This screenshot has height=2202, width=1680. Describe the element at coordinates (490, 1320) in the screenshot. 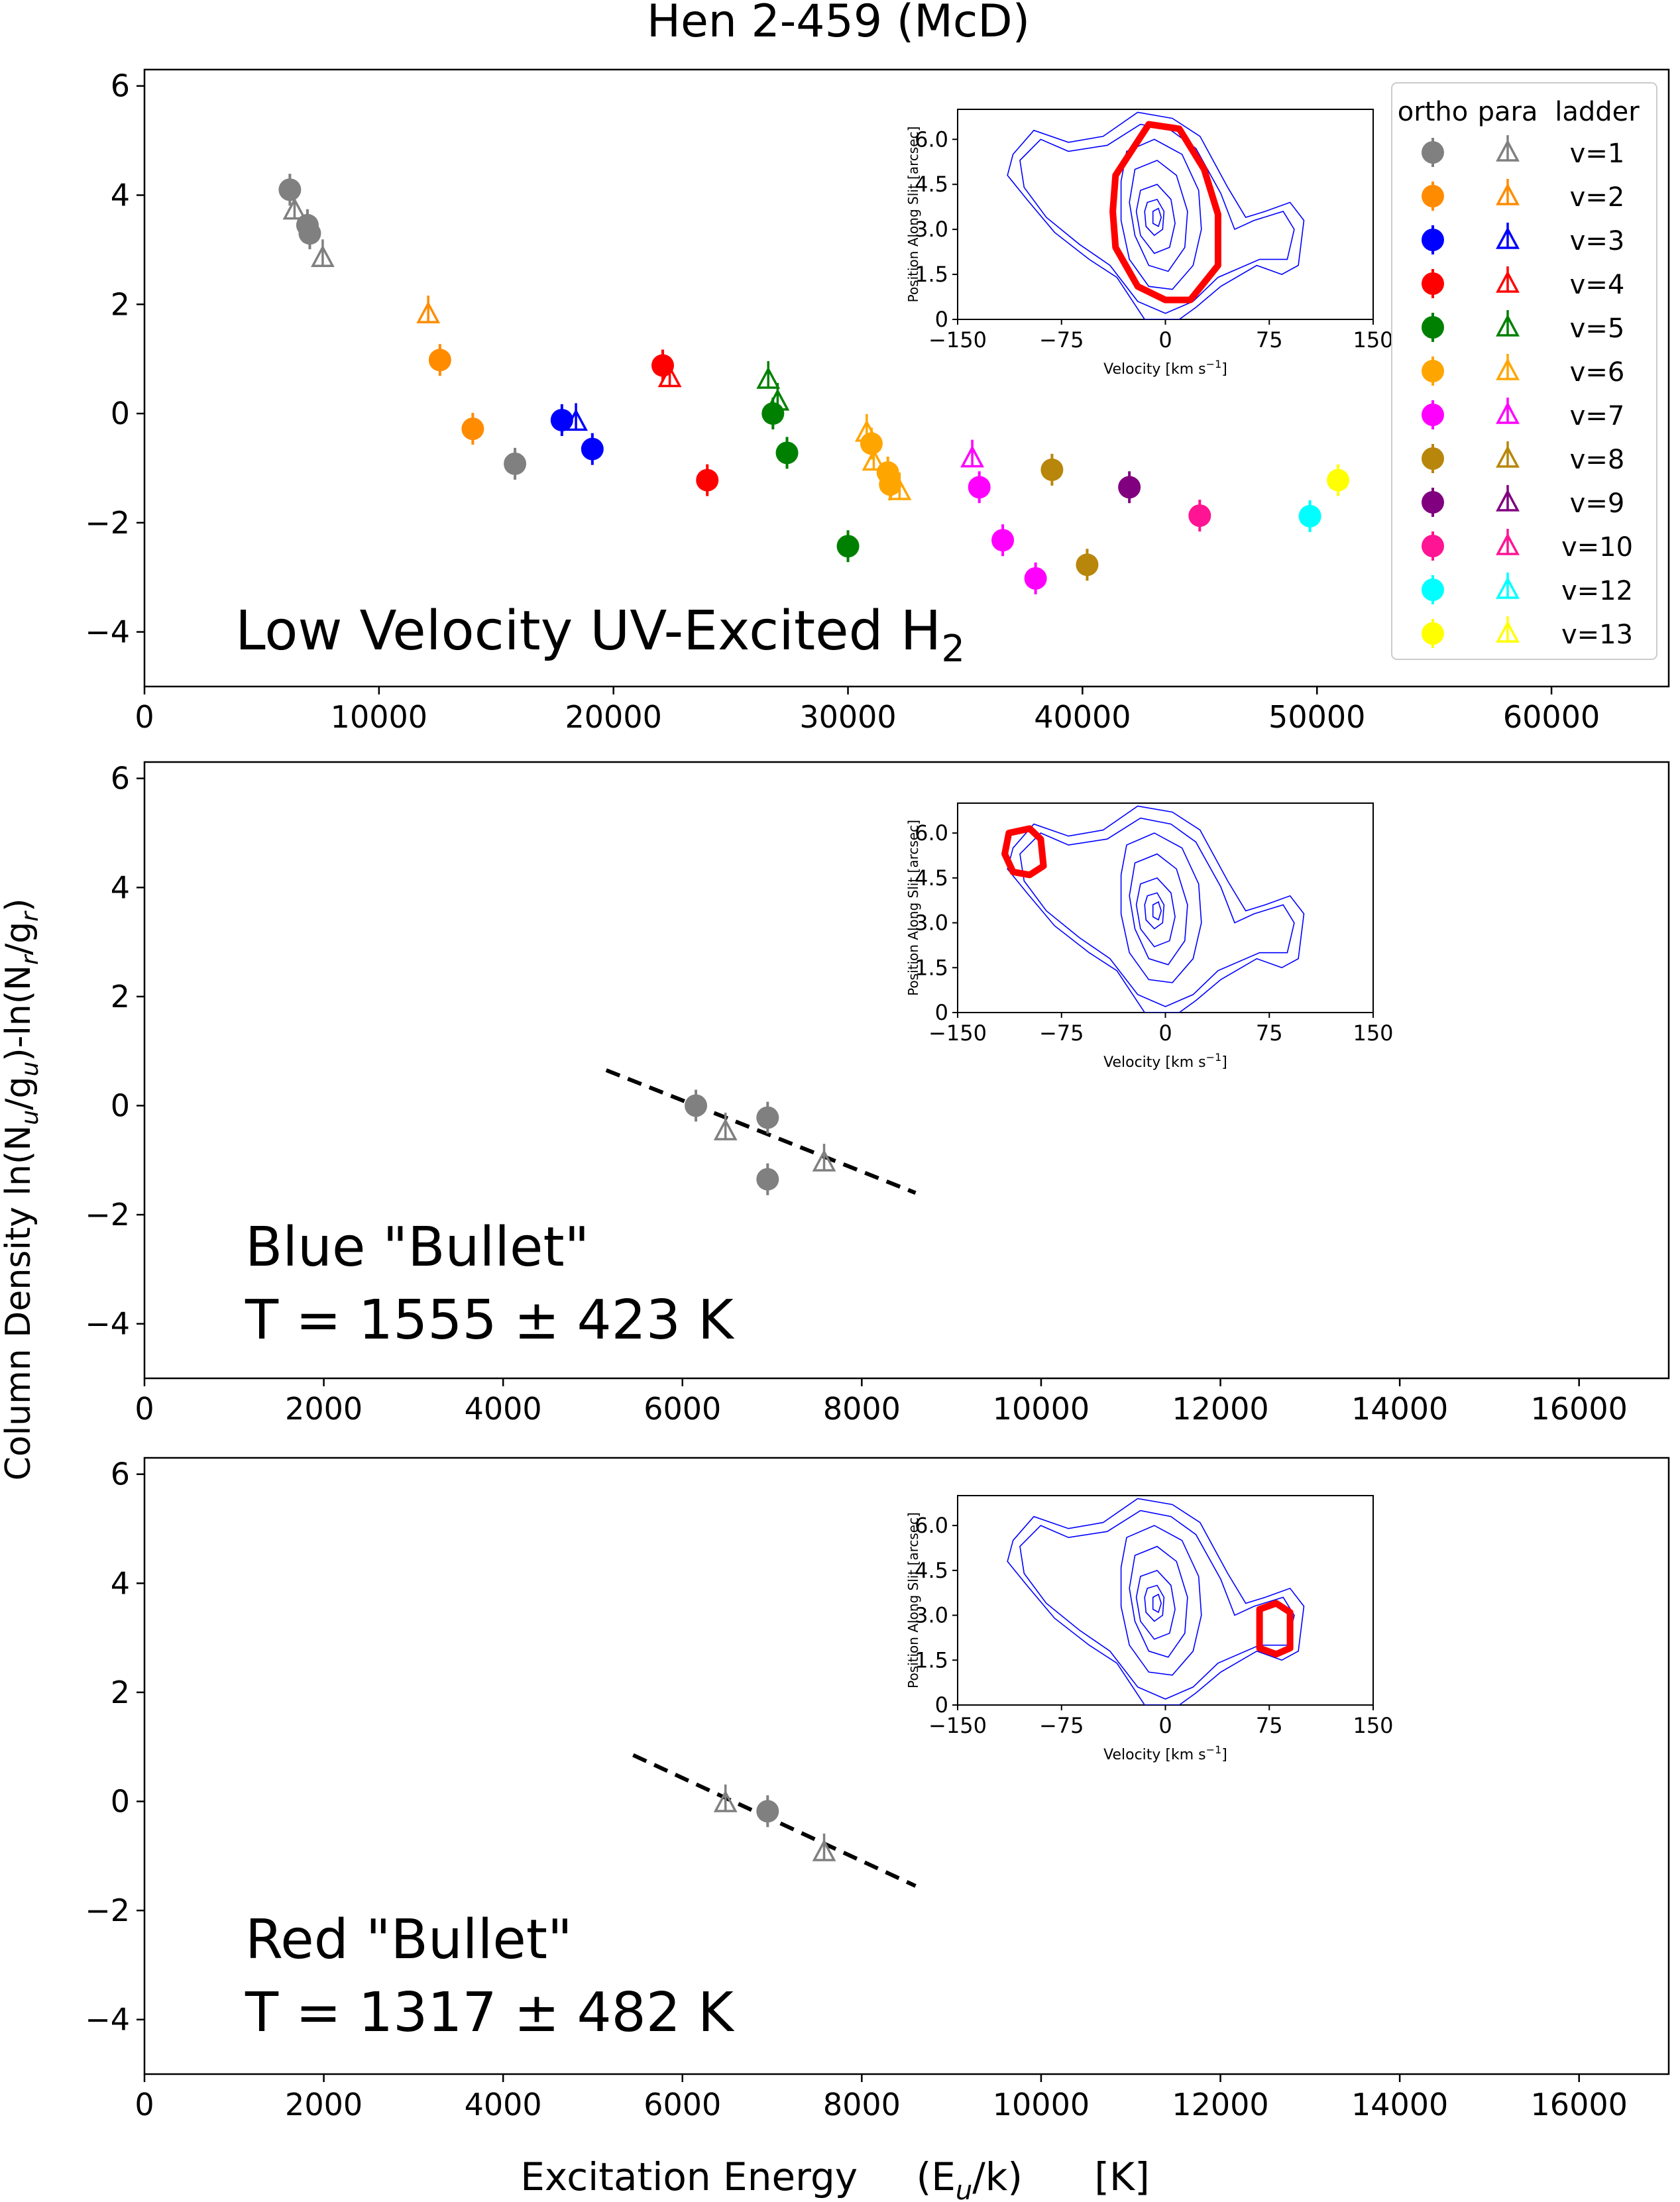

I see `panel-annotation-blue-bullet-temperature: T = 1555 ± 423 K` at that location.